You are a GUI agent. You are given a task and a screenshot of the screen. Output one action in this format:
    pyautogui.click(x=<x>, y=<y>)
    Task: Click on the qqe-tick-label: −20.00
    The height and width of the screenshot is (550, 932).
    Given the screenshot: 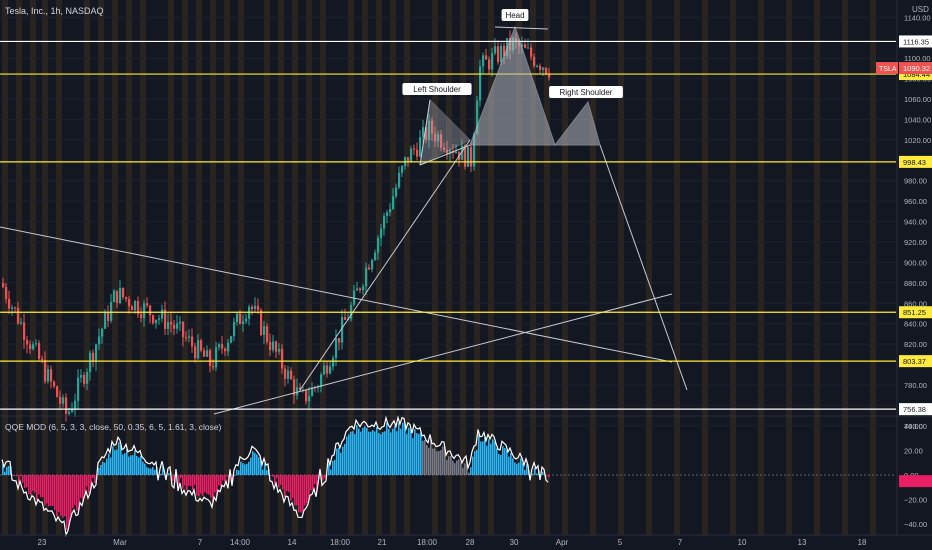 What is the action you would take?
    pyautogui.click(x=915, y=500)
    